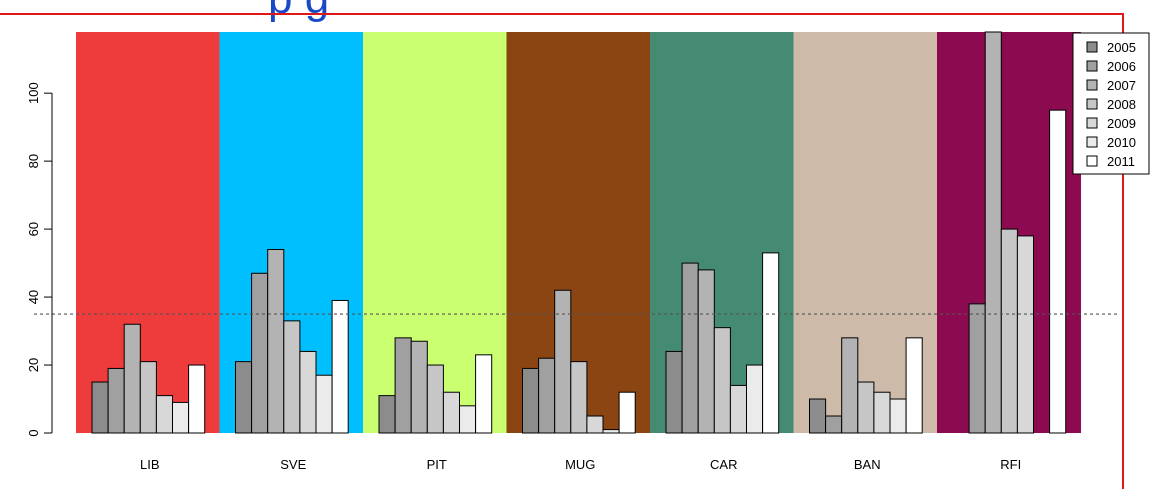 Image resolution: width=1162 pixels, height=489 pixels. What do you see at coordinates (1010, 464) in the screenshot?
I see `x-tick-label-rfi: RFI` at bounding box center [1010, 464].